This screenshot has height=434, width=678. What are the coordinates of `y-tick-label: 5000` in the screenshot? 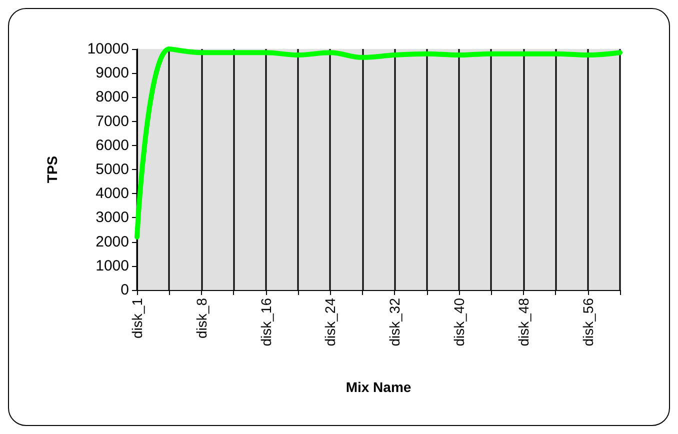 It's located at (112, 169).